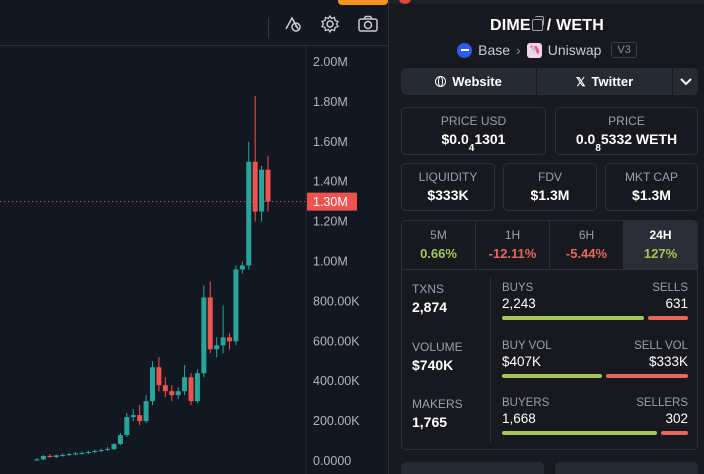  What do you see at coordinates (595, 301) in the screenshot?
I see `buys-sells-stat: BUYS SELLS 2,243 631` at bounding box center [595, 301].